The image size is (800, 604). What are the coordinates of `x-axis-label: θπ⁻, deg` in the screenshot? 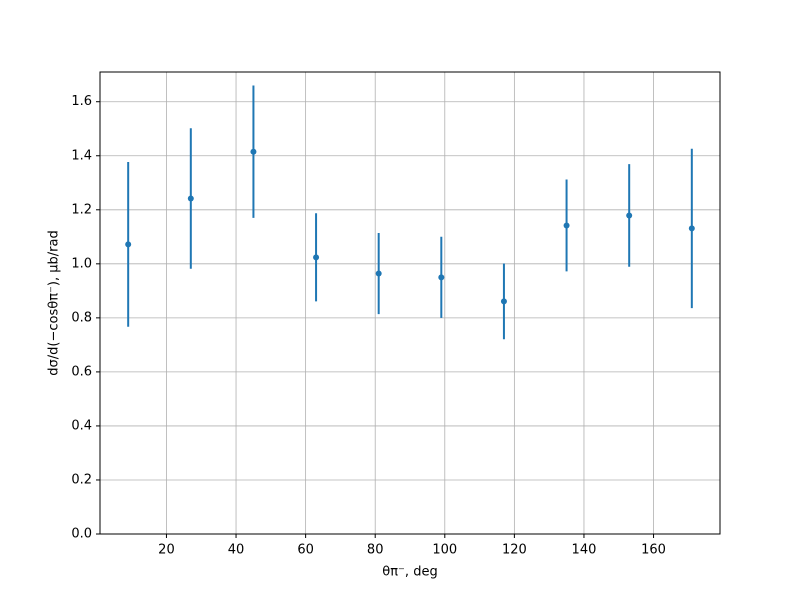 It's located at (409, 572).